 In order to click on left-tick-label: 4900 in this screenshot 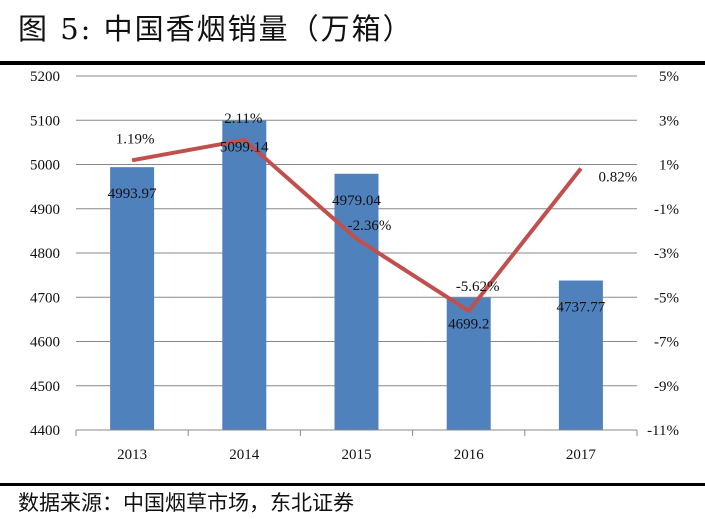, I will do `click(45, 210)`.